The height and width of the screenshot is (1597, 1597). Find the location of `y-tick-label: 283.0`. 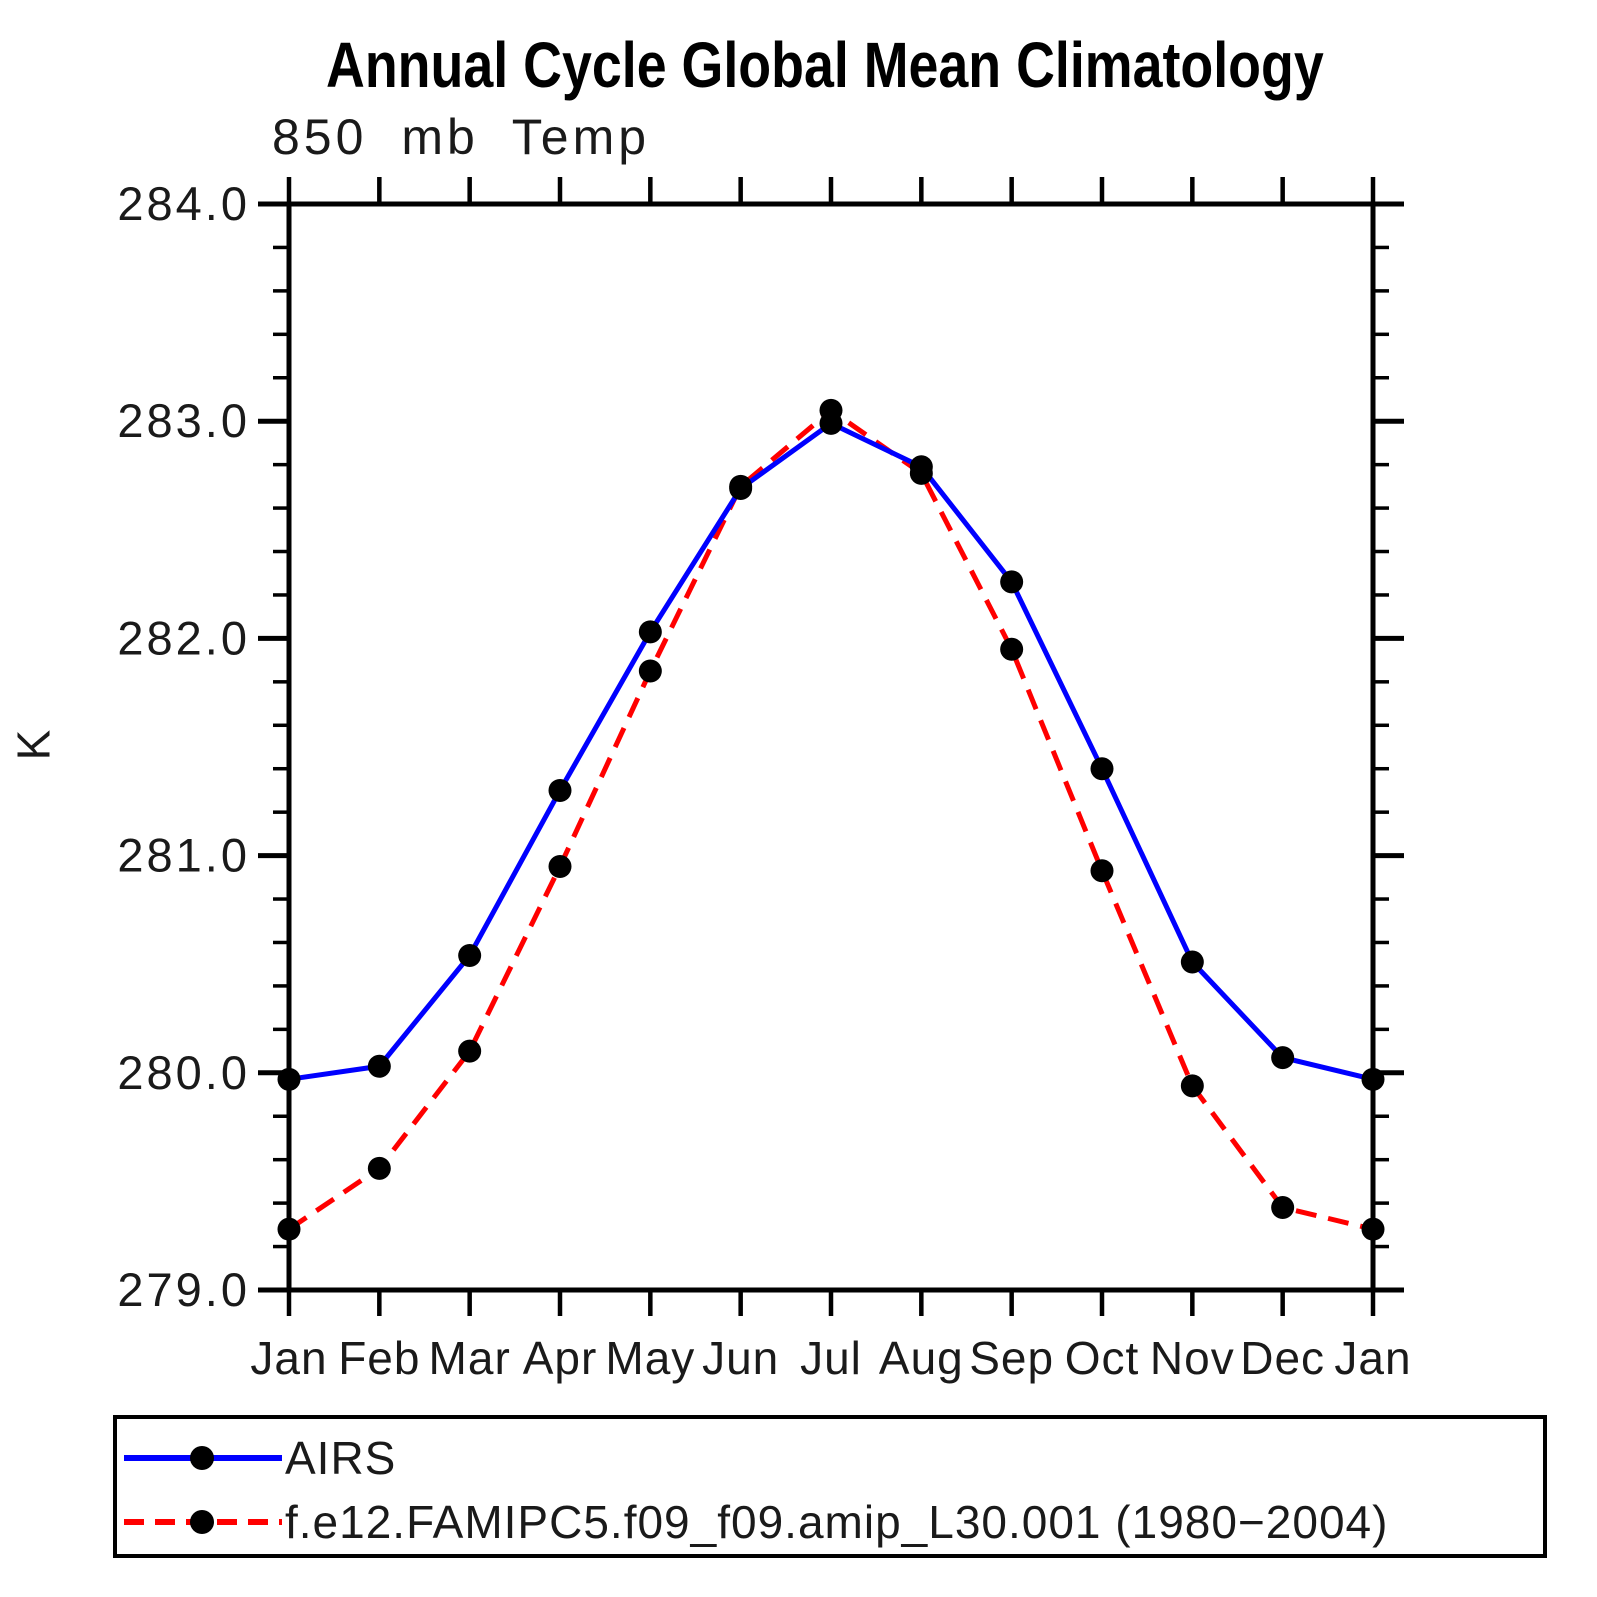

y-tick-label: 283.0 is located at coordinates (183, 420).